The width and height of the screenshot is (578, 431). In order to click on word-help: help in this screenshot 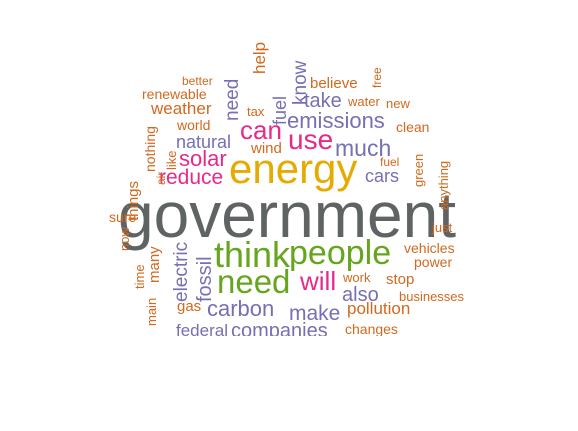, I will do `click(259, 57)`.